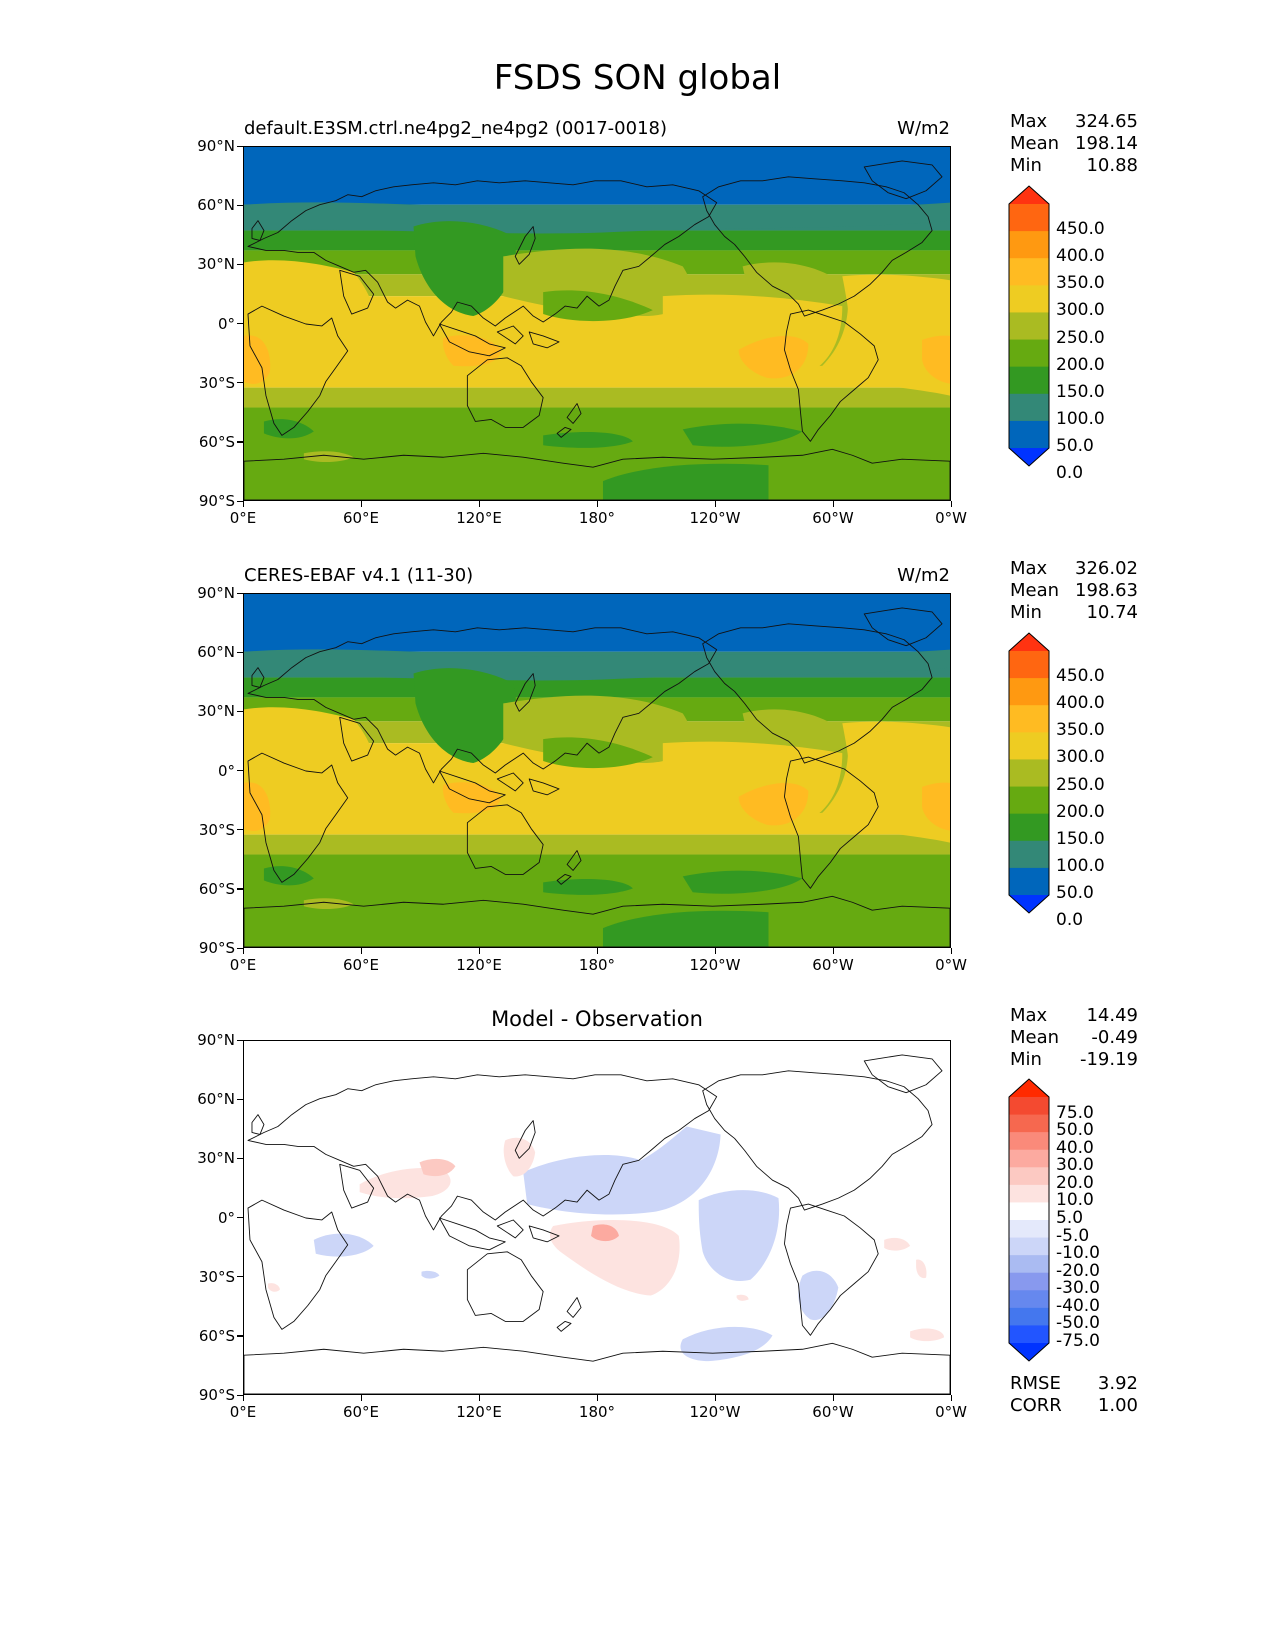 This screenshot has height=1650, width=1275. I want to click on colorbar-tick-label: -50.0, so click(1078, 1323).